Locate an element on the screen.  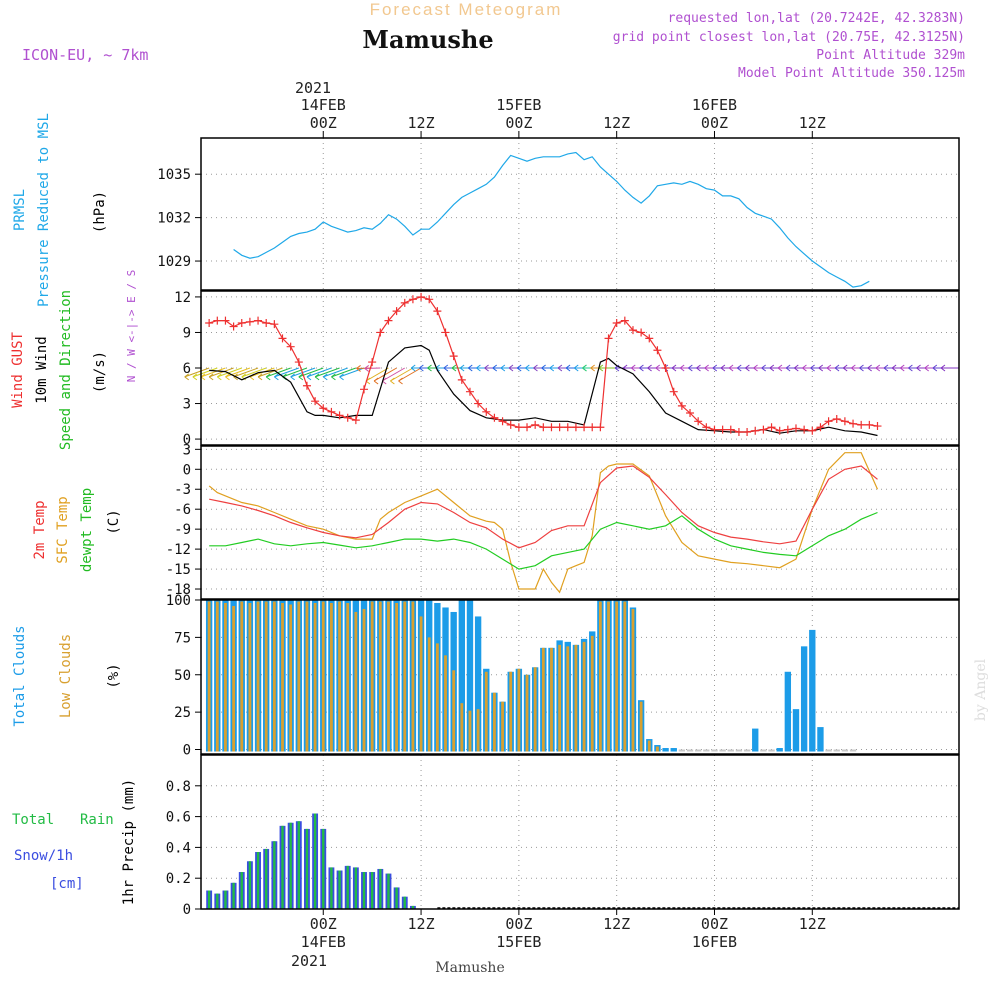
ytick-label: 0.4 is located at coordinates (178, 848).